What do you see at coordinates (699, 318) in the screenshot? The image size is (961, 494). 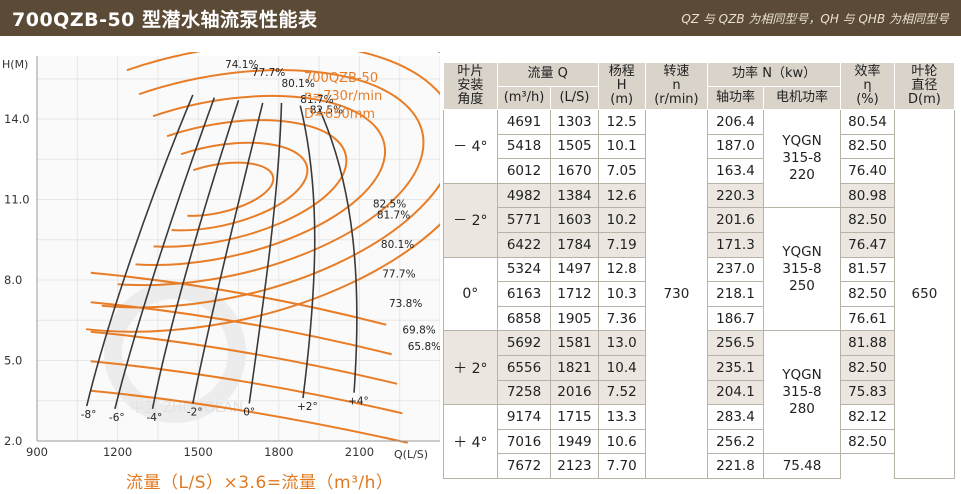 I see `table-row: 6858 1905 7.36 186.7 76.61` at bounding box center [699, 318].